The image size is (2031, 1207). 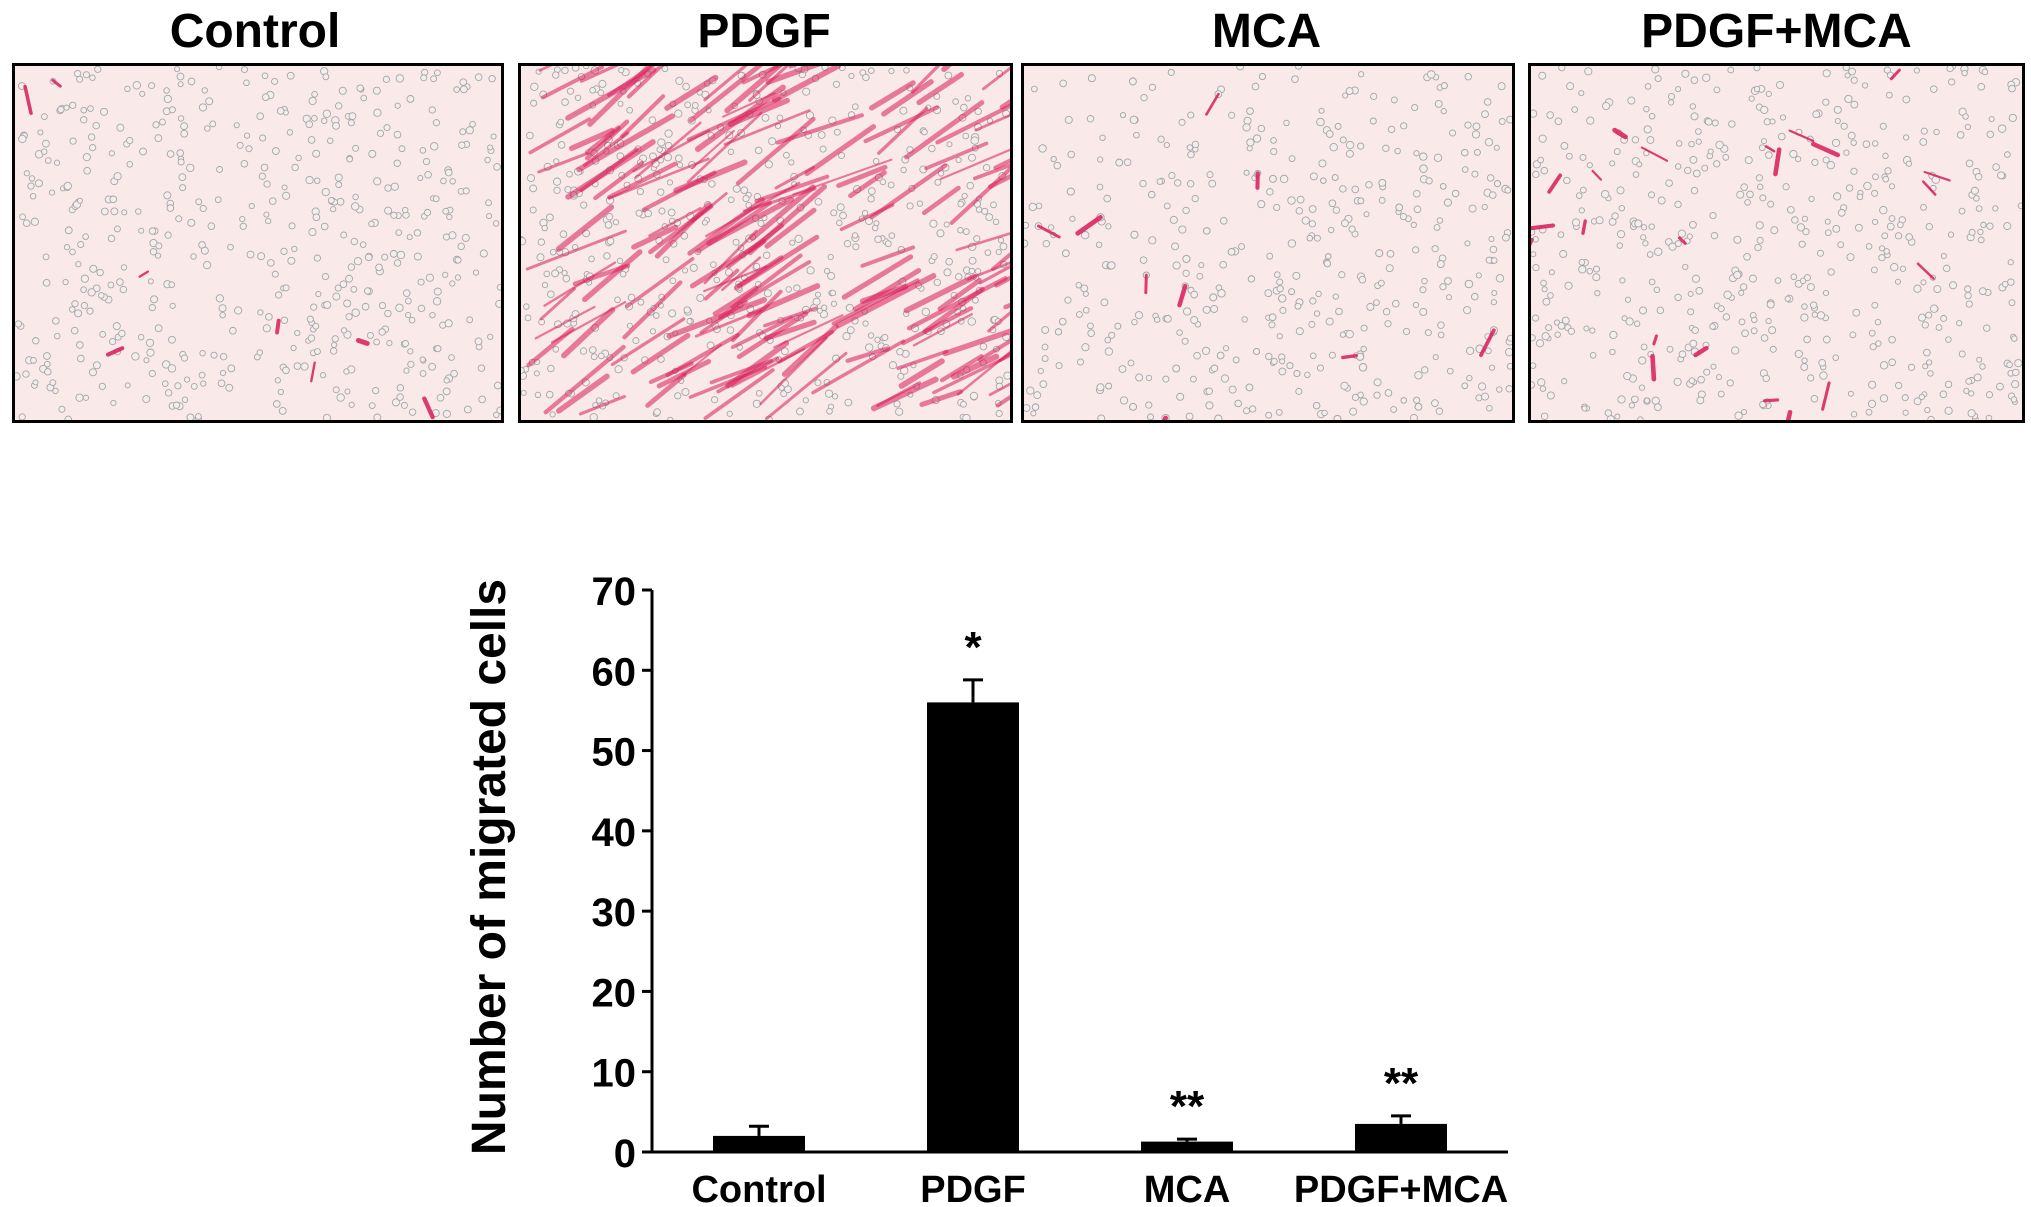 I want to click on significance-marker: **, so click(x=1187, y=1106).